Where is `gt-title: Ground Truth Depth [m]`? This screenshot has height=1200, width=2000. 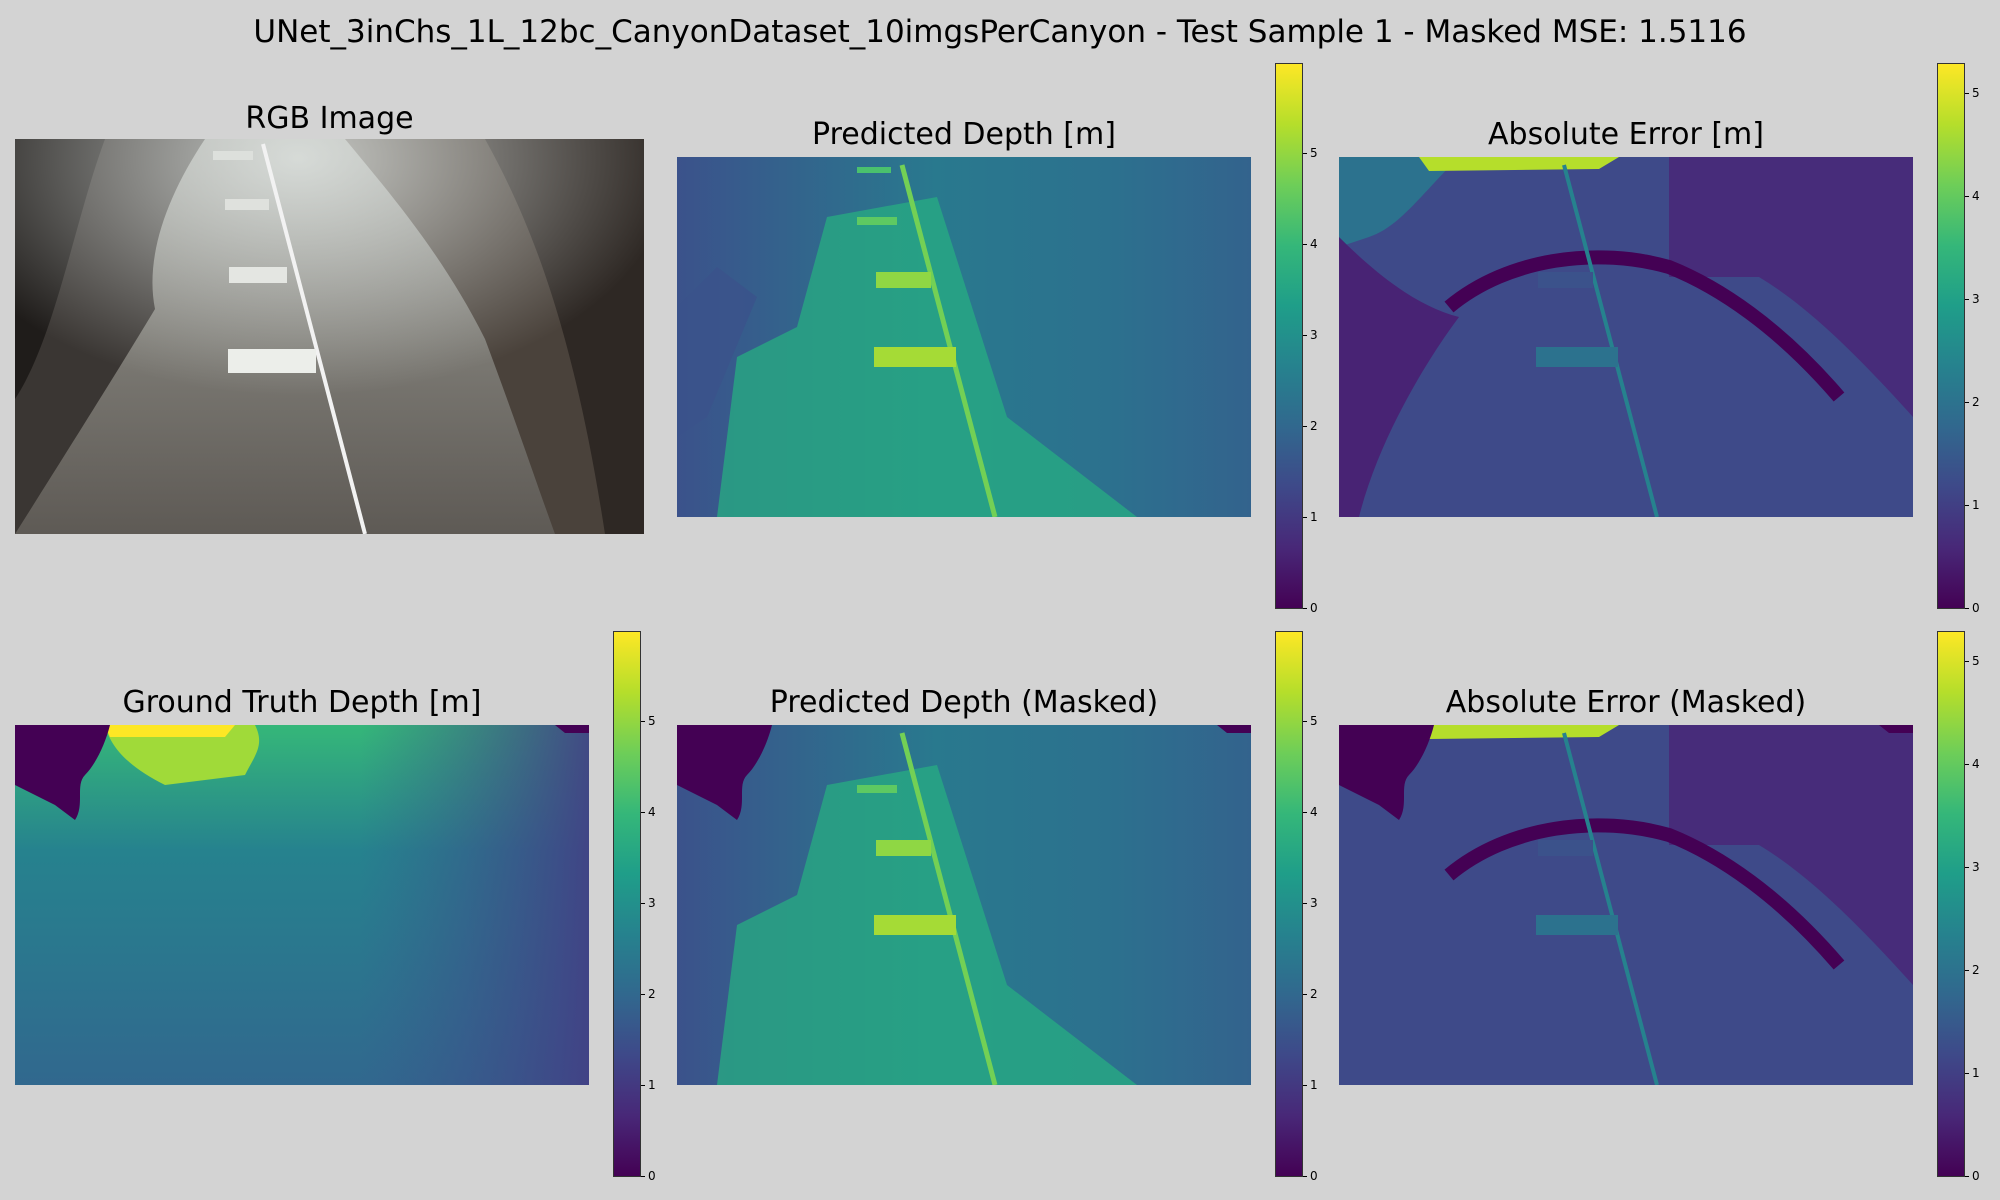 gt-title: Ground Truth Depth [m] is located at coordinates (302, 702).